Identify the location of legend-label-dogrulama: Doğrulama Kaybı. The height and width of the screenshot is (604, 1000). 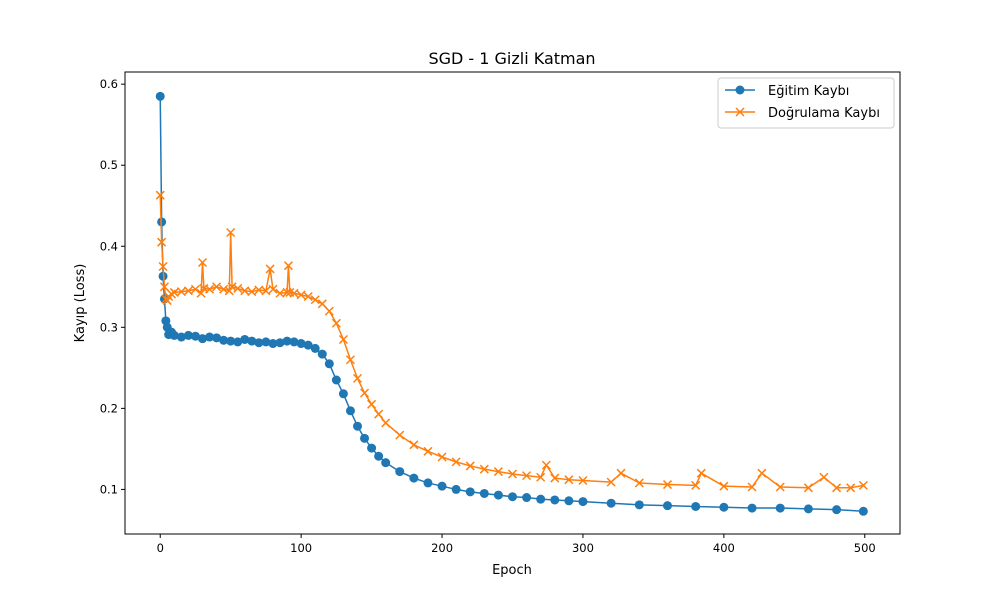
(824, 113).